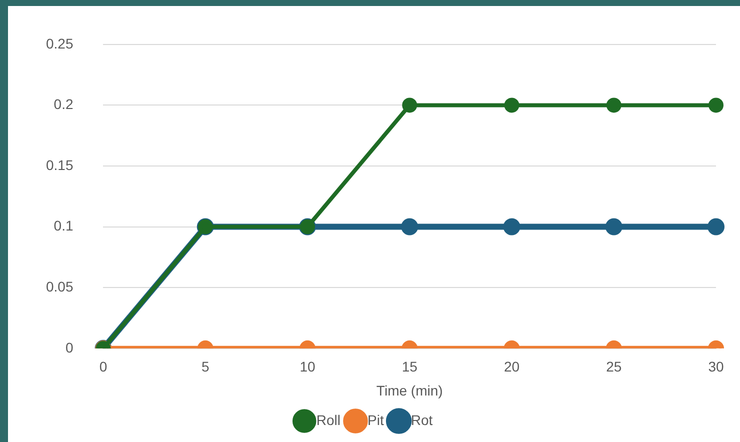 Image resolution: width=740 pixels, height=442 pixels. Describe the element at coordinates (64, 104) in the screenshot. I see `y-tick-label: 0.2` at that location.